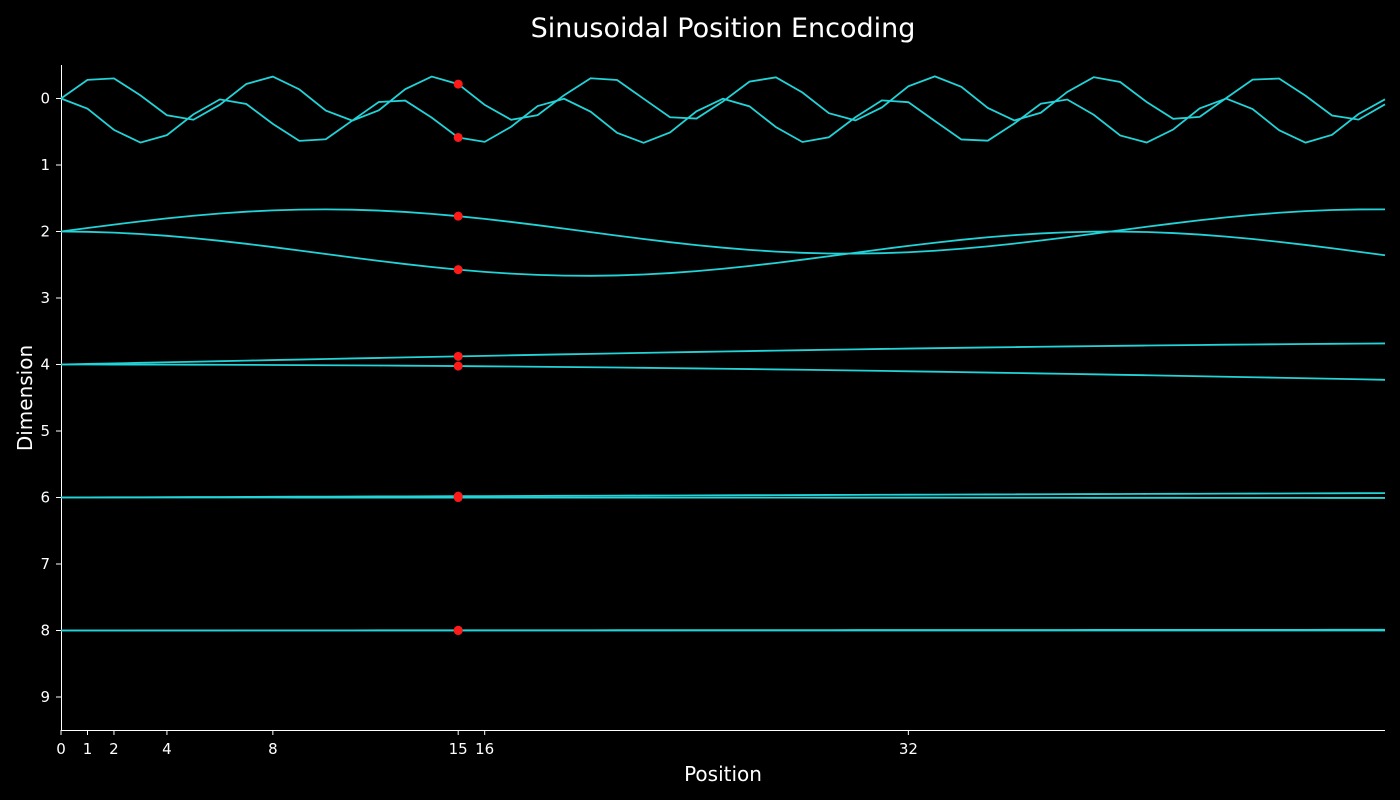 This screenshot has width=1400, height=800. I want to click on y-tick-label: 1, so click(45, 165).